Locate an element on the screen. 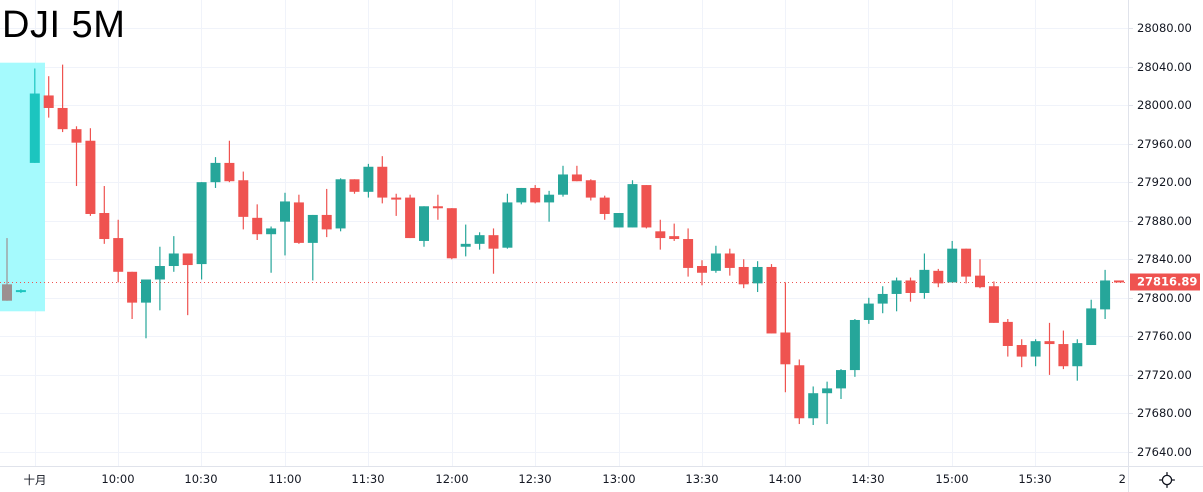 The width and height of the screenshot is (1203, 492). time-label: 15:30 is located at coordinates (1035, 479).